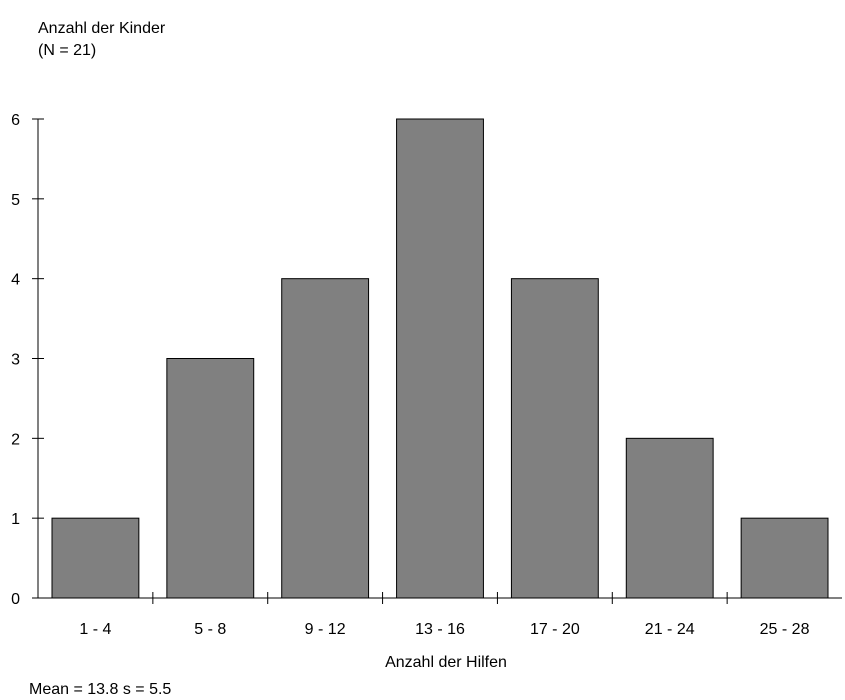 This screenshot has height=700, width=845. What do you see at coordinates (440, 629) in the screenshot?
I see `x-tick-label-4: 13 - 16` at bounding box center [440, 629].